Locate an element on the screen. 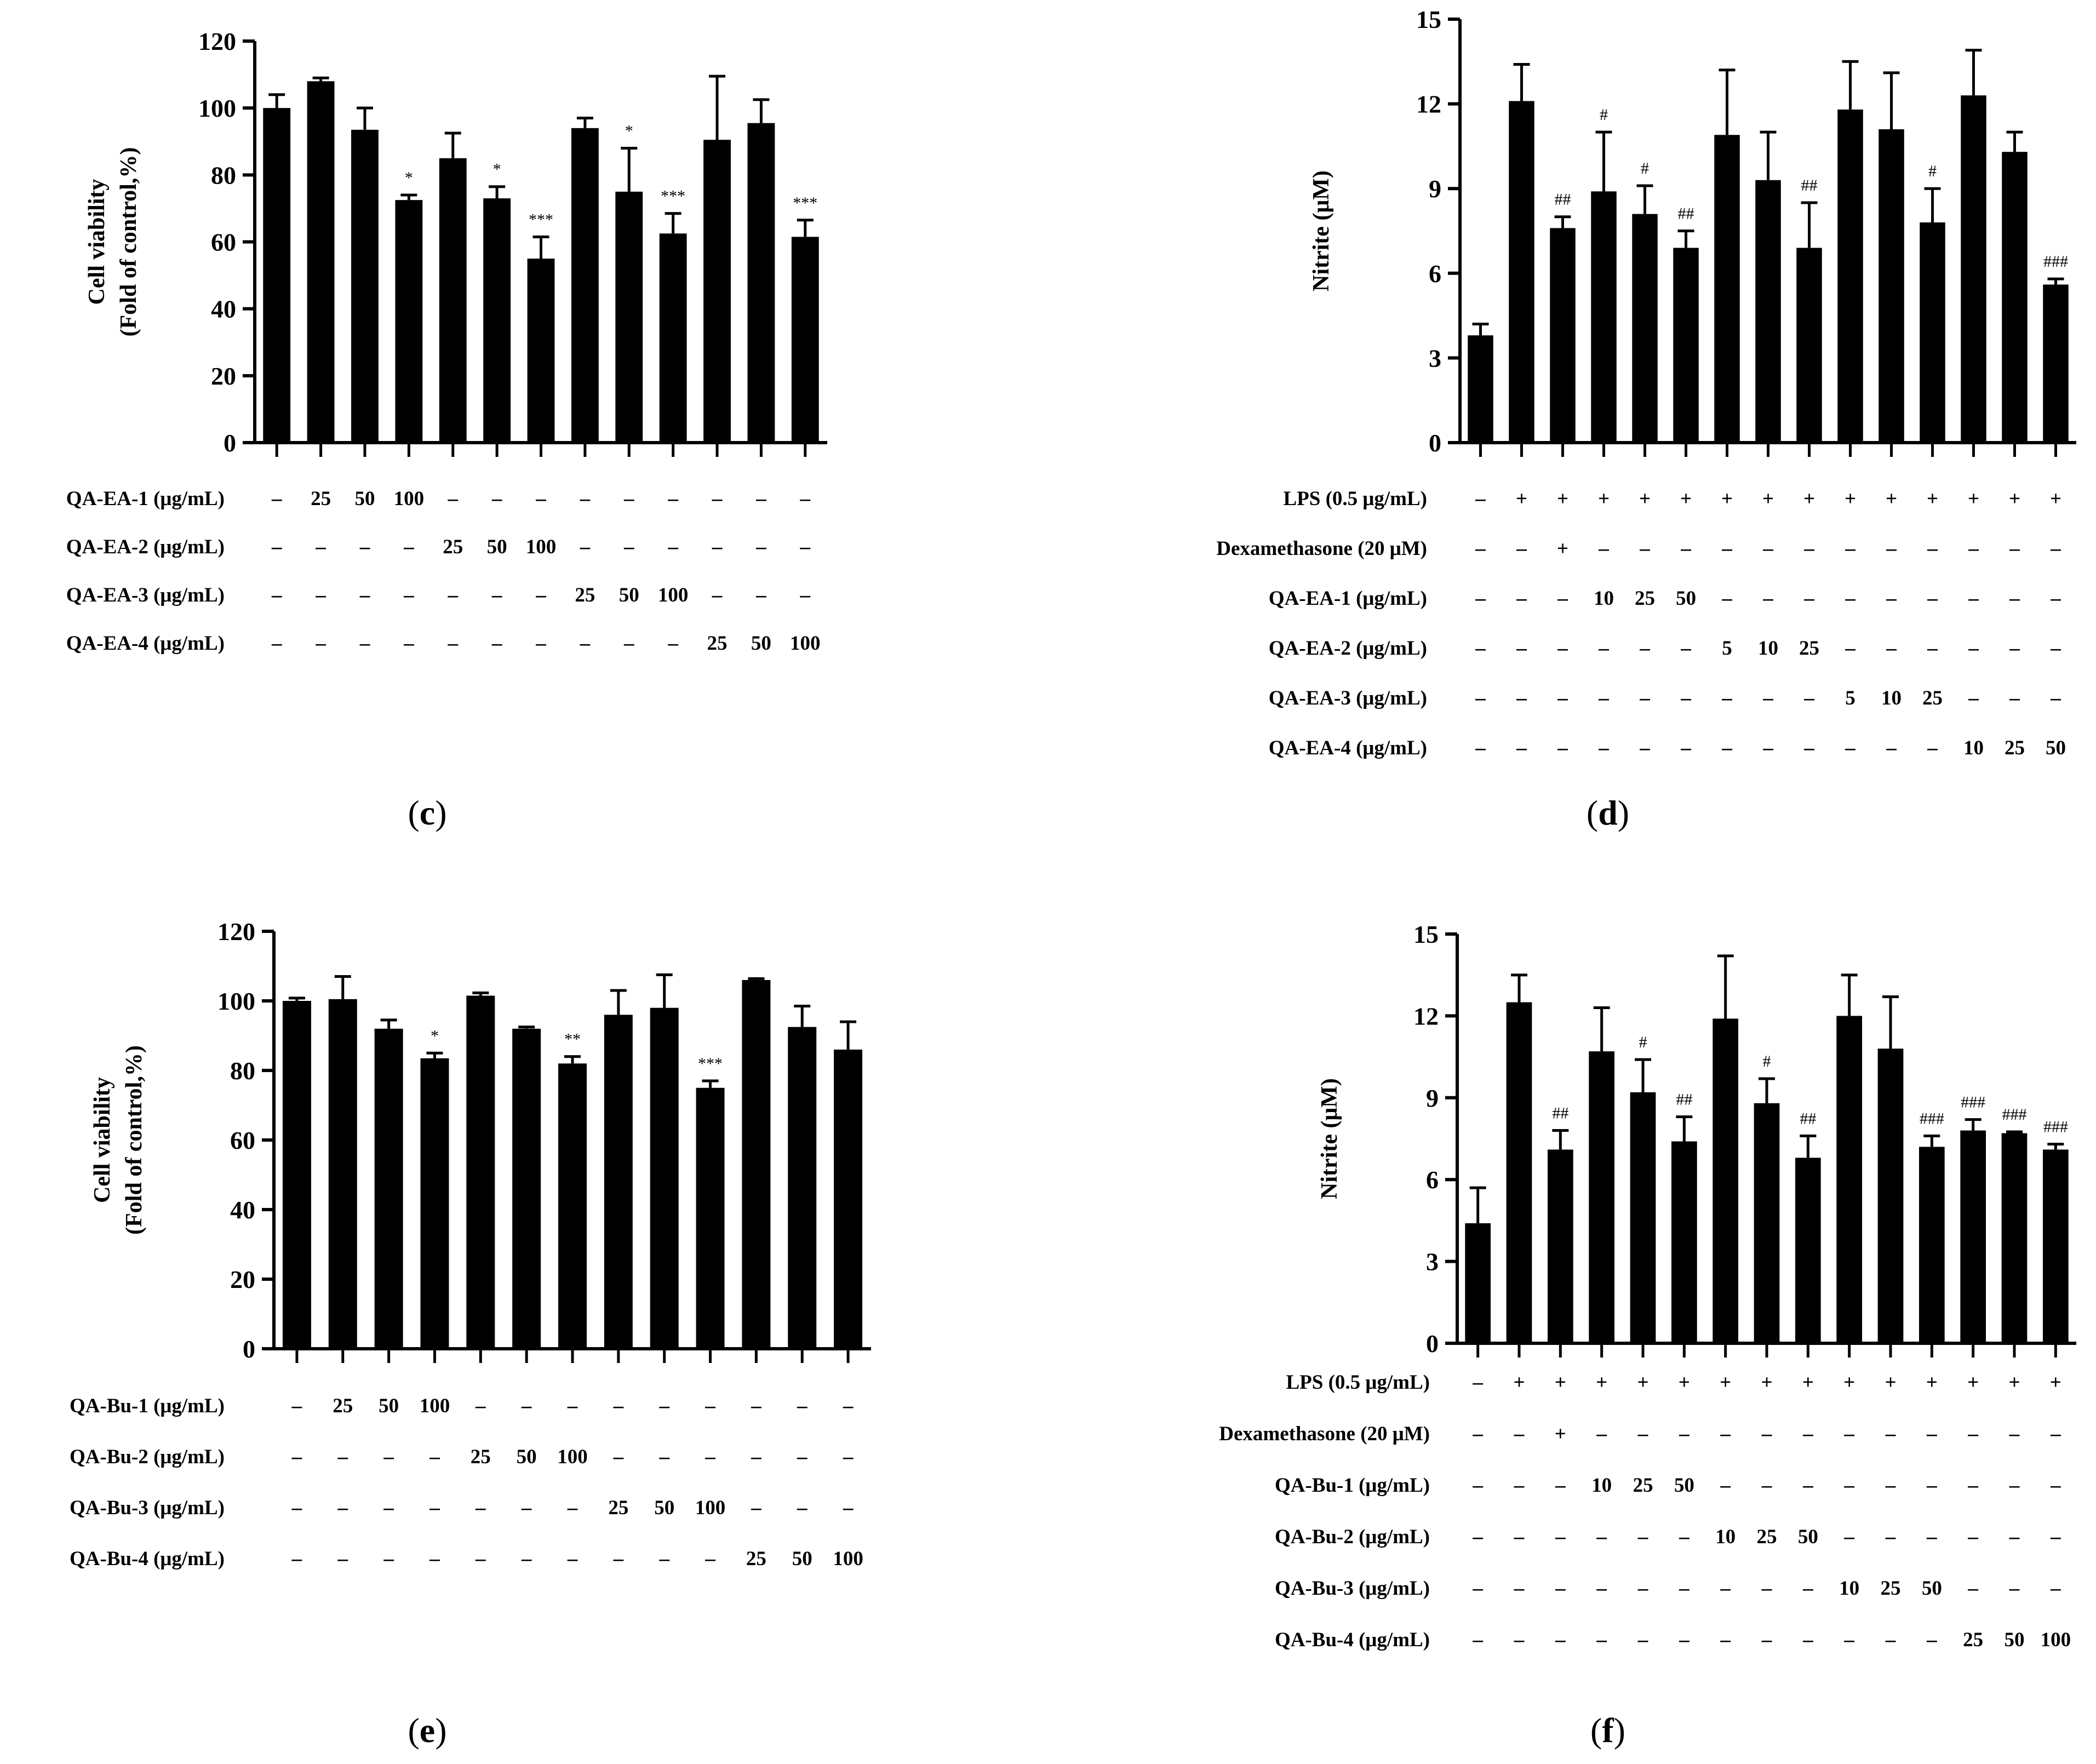 The height and width of the screenshot is (1764, 2096). y-tick-label: 120 is located at coordinates (217, 41).